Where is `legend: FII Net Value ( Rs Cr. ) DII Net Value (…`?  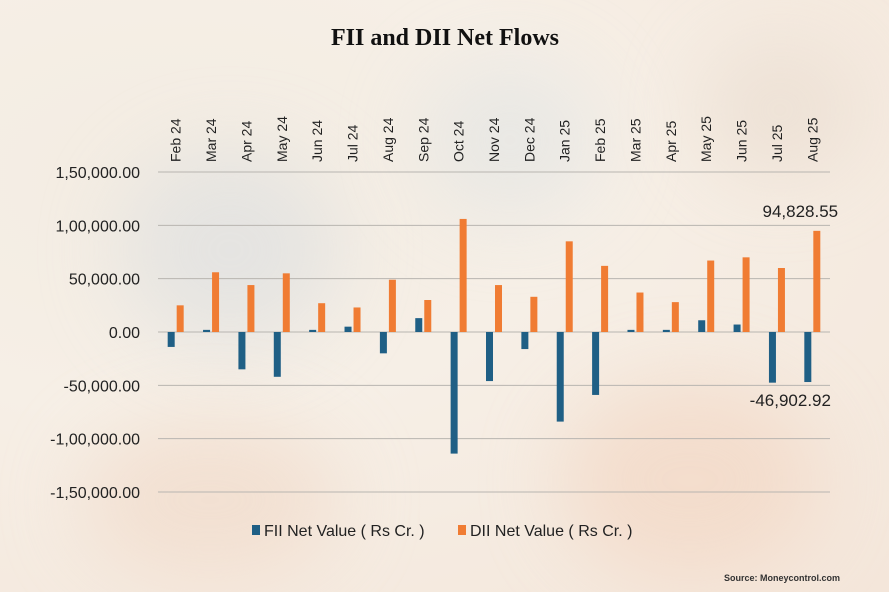 legend: FII Net Value ( Rs Cr. ) DII Net Value (… is located at coordinates (442, 531).